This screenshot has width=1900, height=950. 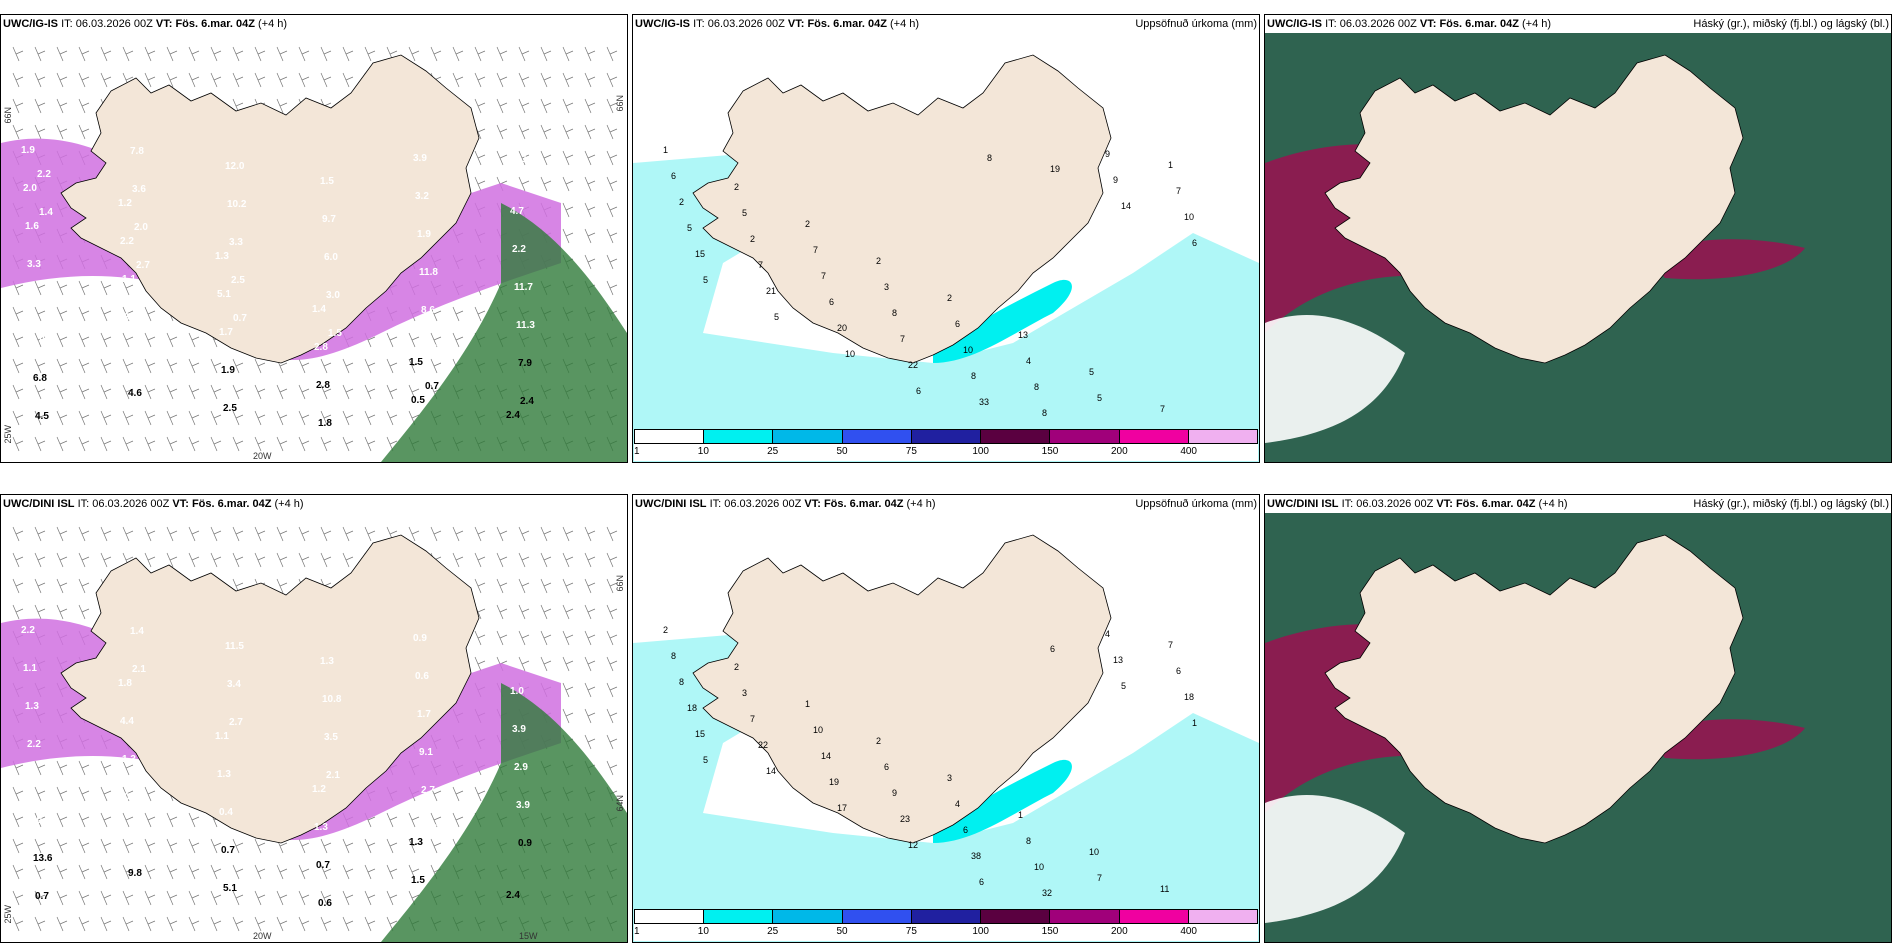 I want to click on wind-value: 2.4, so click(x=513, y=415).